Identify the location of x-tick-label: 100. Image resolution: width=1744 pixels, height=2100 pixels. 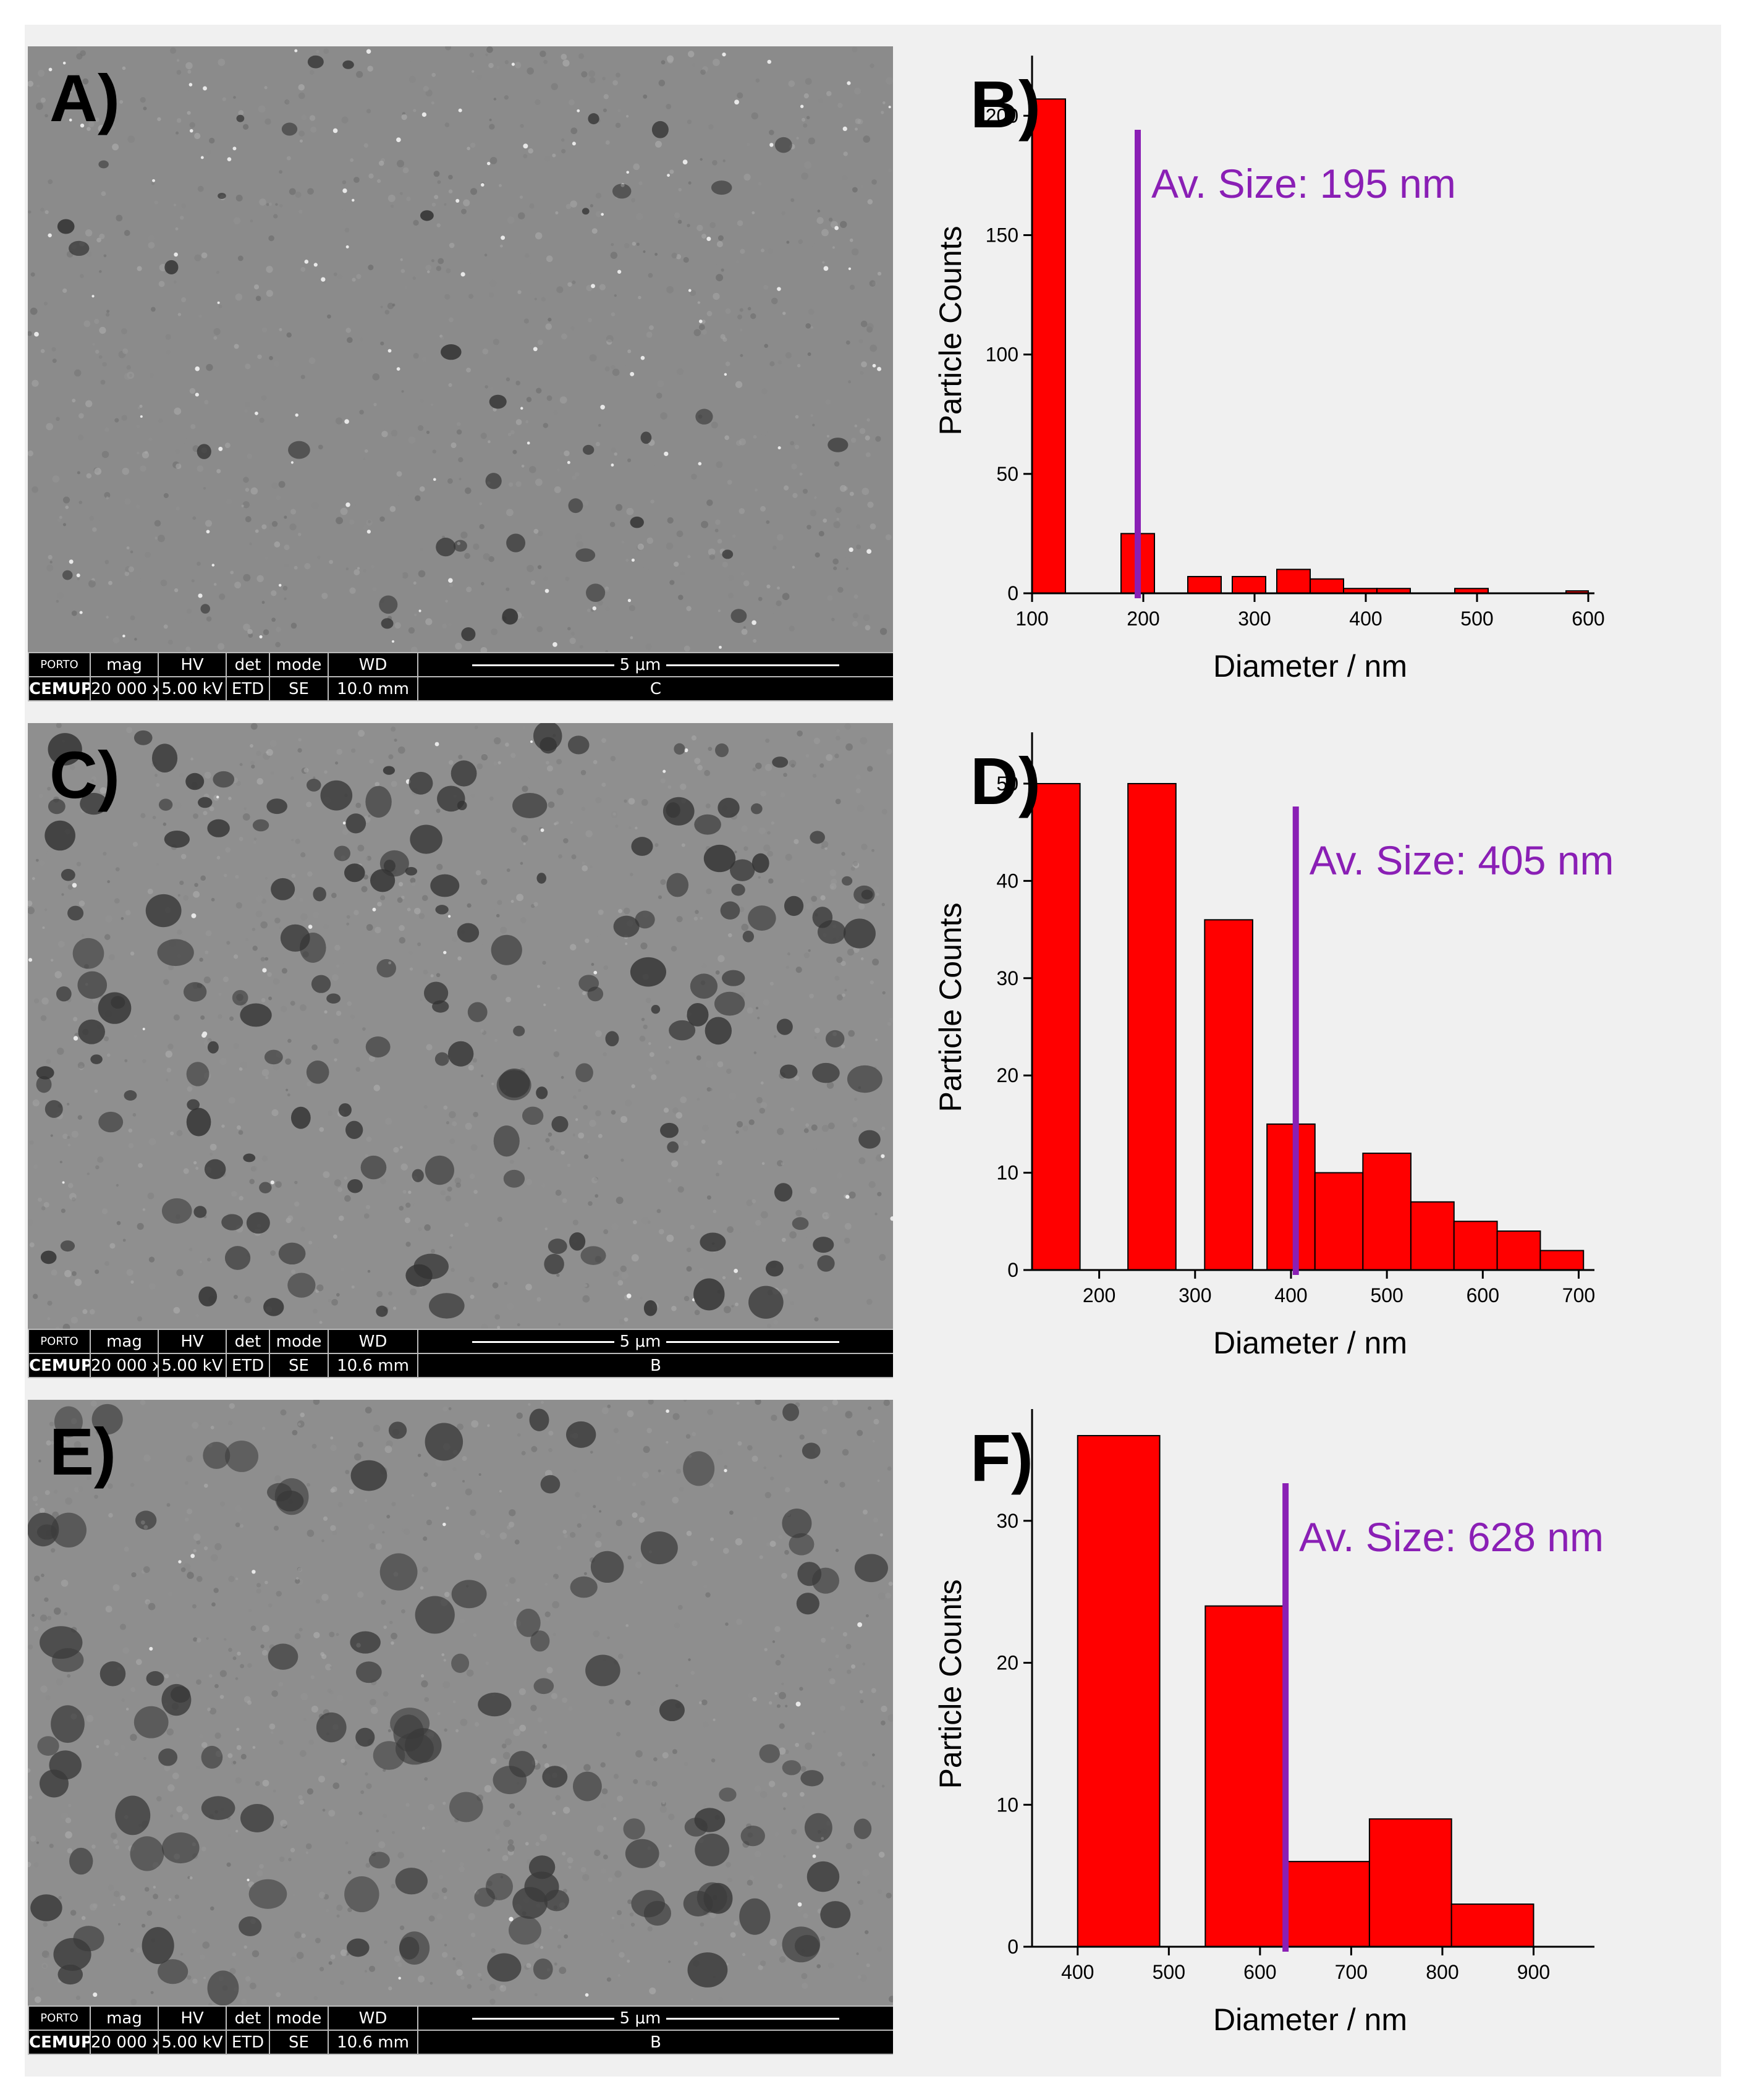
(1031, 619).